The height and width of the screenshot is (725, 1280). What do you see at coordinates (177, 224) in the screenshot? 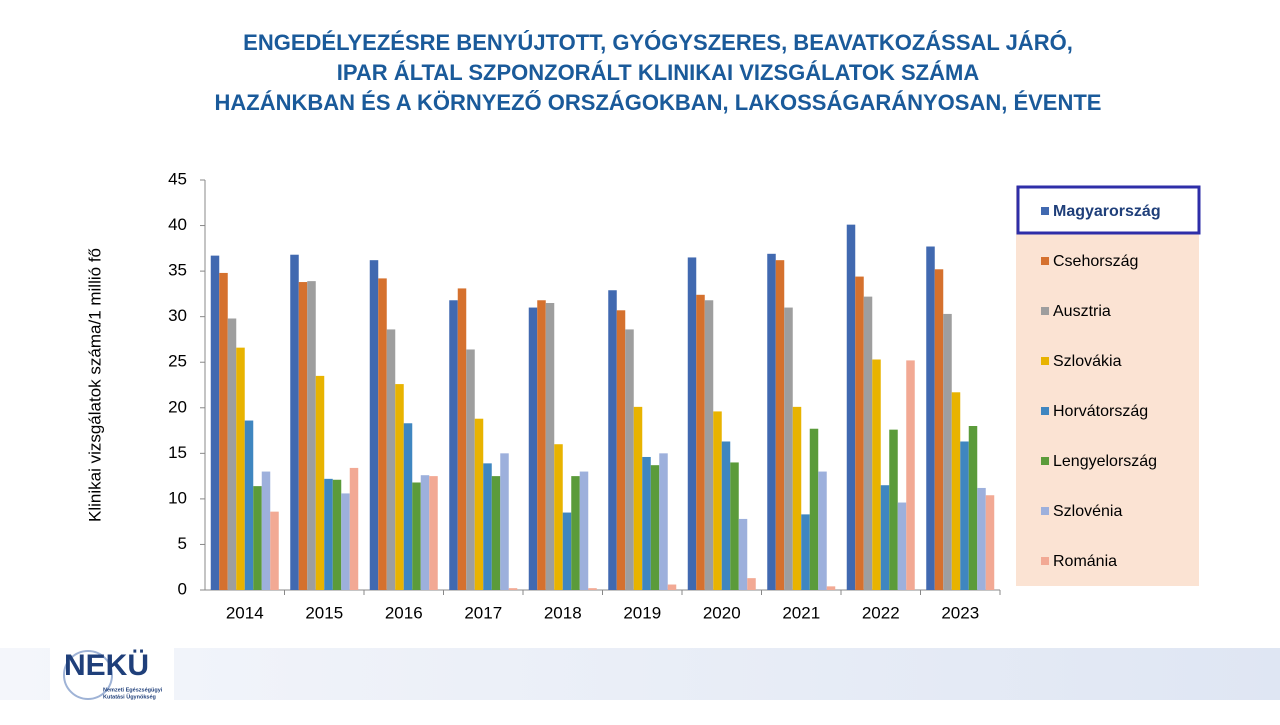
I see `y-tick-label: 40` at bounding box center [177, 224].